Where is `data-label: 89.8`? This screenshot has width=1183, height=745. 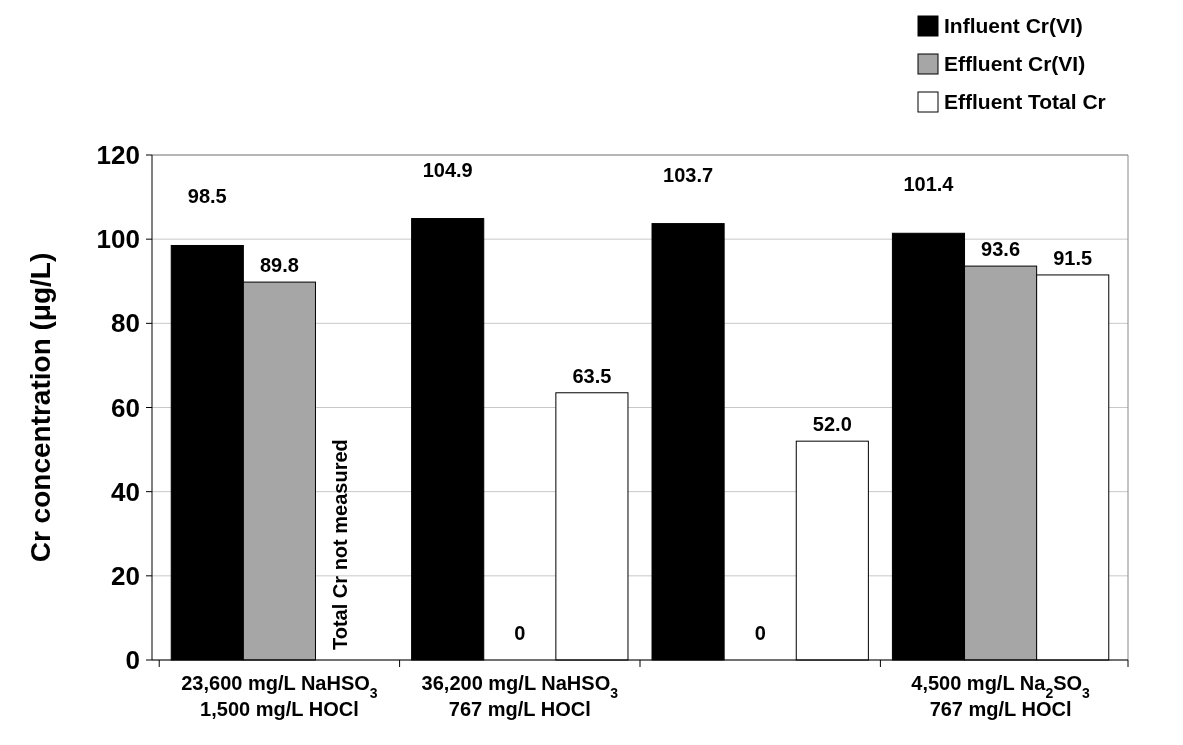 data-label: 89.8 is located at coordinates (279, 265).